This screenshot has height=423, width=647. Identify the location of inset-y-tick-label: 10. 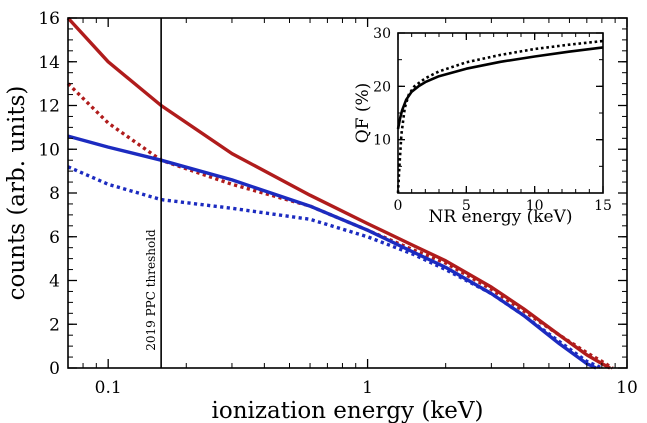
(382, 141).